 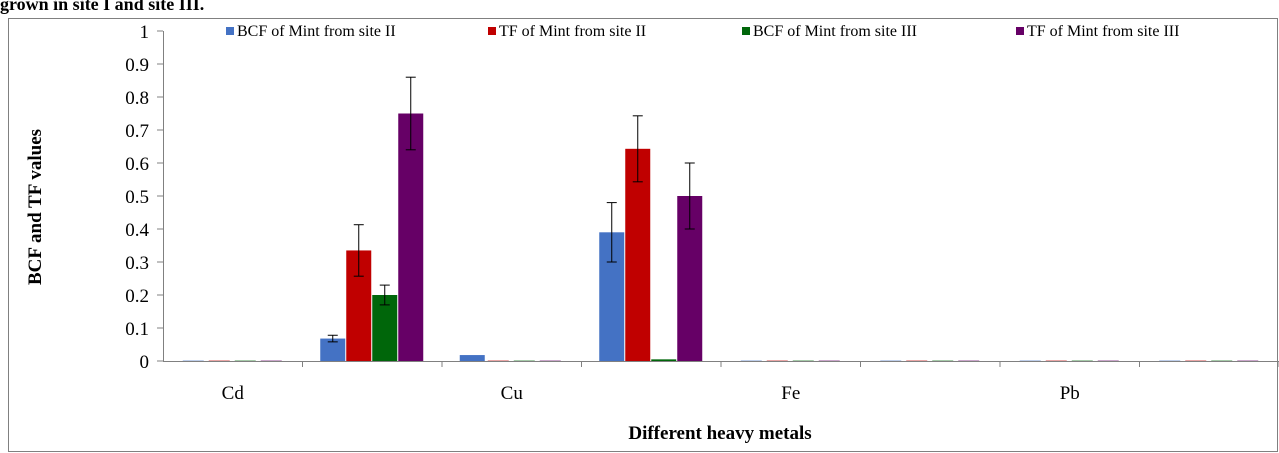 I want to click on x-tick-label: Pb, so click(x=1070, y=393).